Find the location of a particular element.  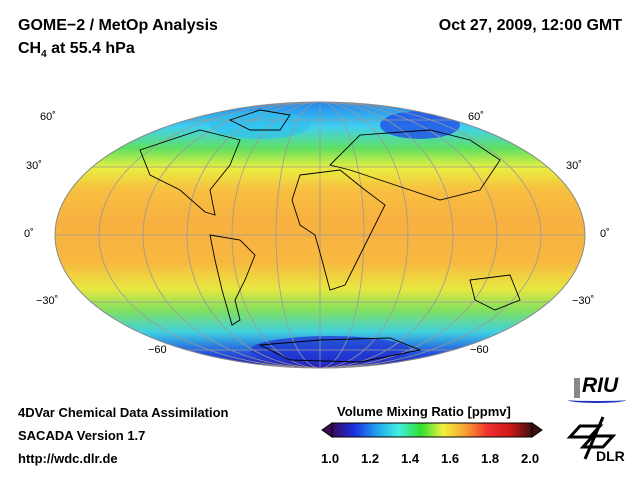

lat-label-left: 30˚ is located at coordinates (34, 166).